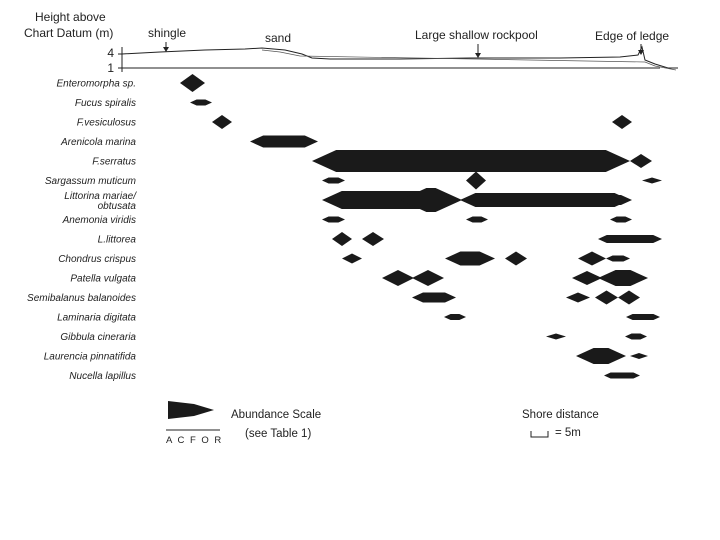 This screenshot has width=720, height=540. Describe the element at coordinates (354, 122) in the screenshot. I see `species-row: F.vesiculosus` at that location.